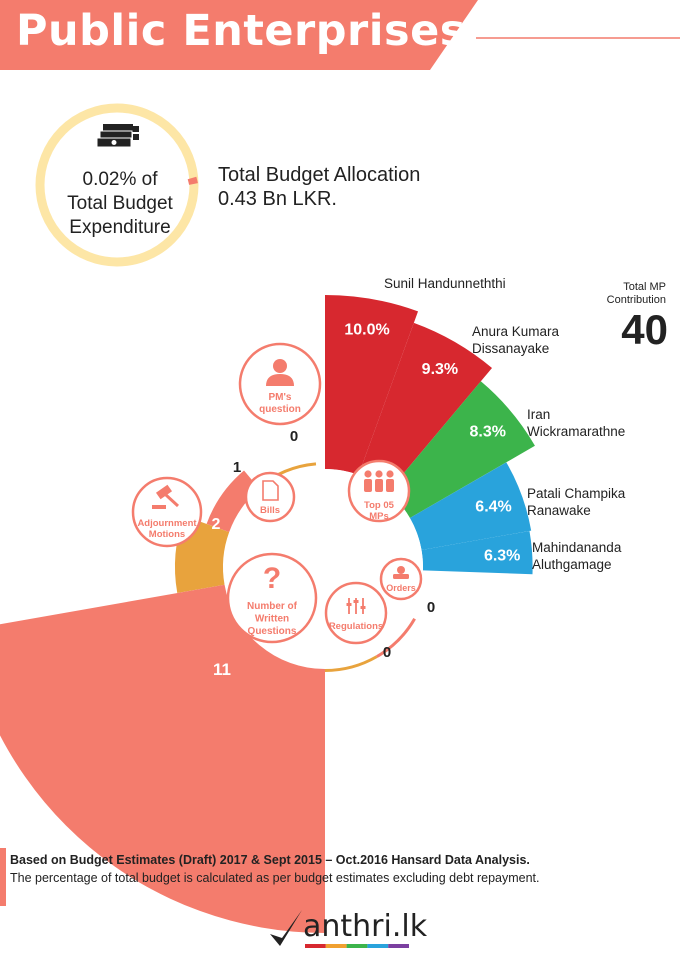  What do you see at coordinates (167, 523) in the screenshot?
I see `adjournment-label: Adjournment` at bounding box center [167, 523].